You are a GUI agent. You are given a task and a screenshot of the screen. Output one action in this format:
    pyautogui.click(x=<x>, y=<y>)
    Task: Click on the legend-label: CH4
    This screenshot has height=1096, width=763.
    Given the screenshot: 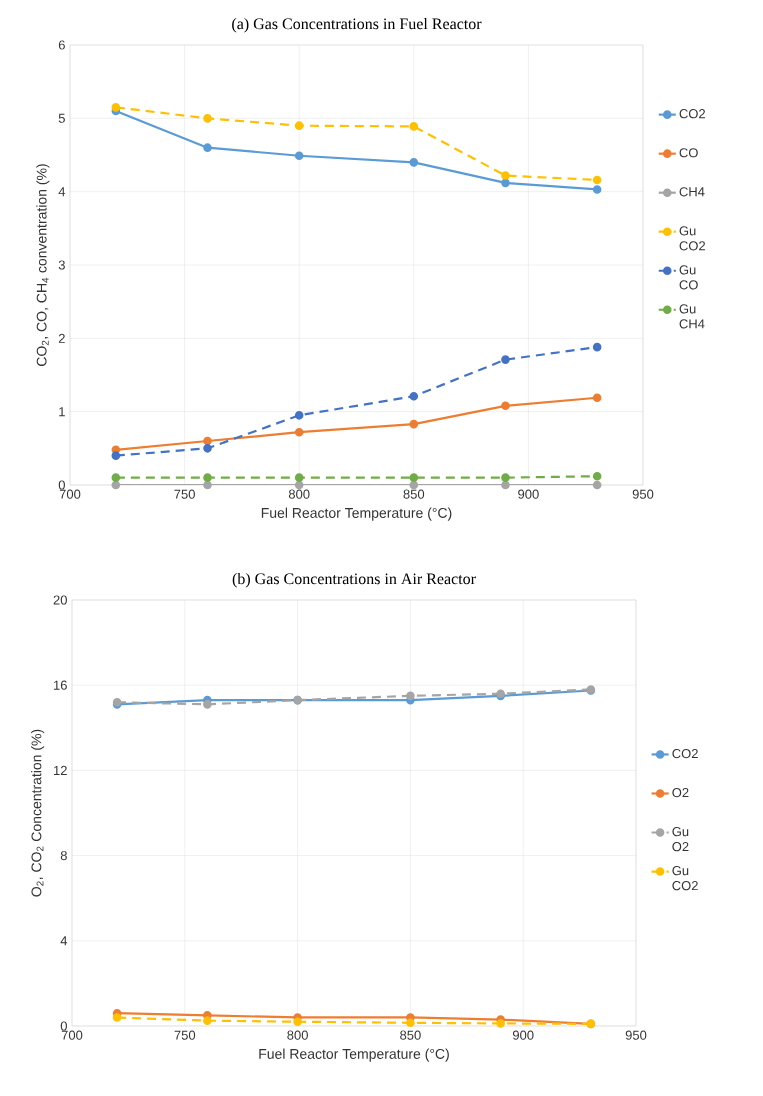 What is the action you would take?
    pyautogui.click(x=692, y=192)
    